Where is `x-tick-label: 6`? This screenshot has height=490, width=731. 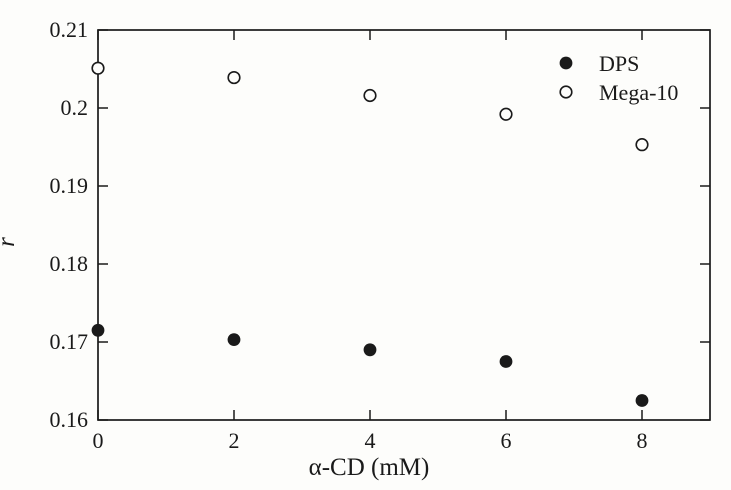 x-tick-label: 6 is located at coordinates (506, 440).